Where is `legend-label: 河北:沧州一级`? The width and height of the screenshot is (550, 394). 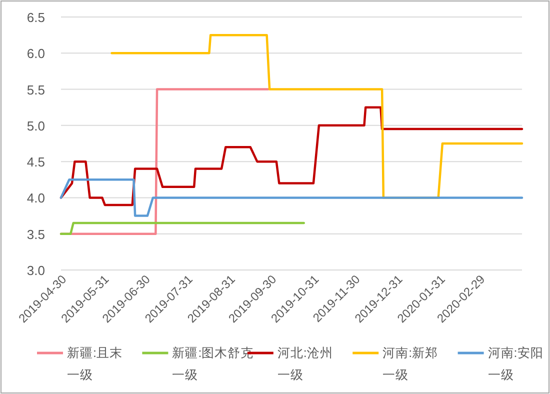 legend-label: 河北:沧州一级 is located at coordinates (305, 364).